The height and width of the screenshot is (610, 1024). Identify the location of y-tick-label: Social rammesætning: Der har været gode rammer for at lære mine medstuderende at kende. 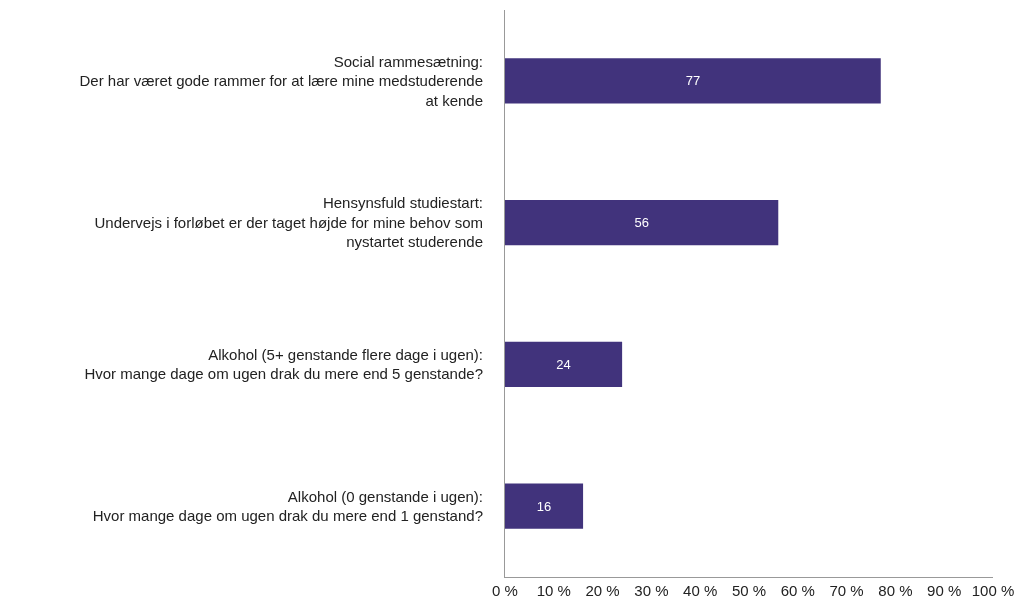
(281, 80).